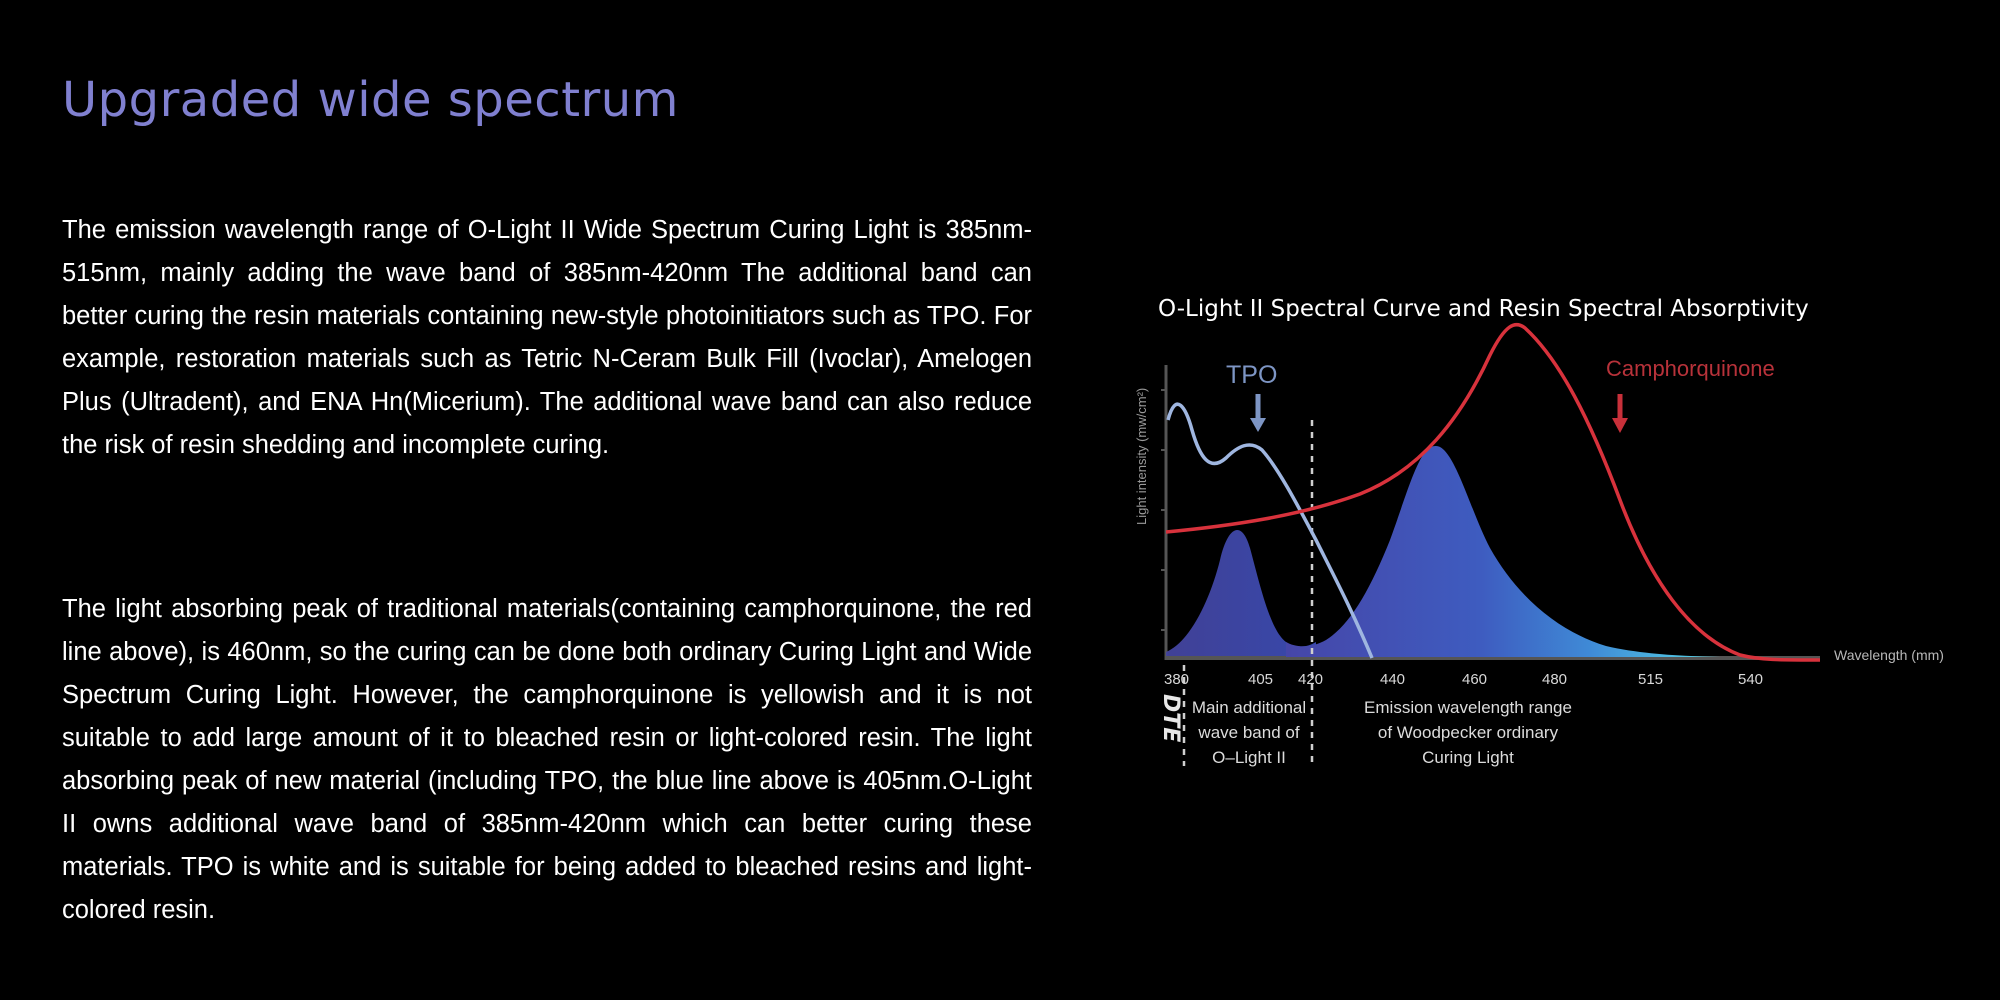 The height and width of the screenshot is (1000, 2000). Describe the element at coordinates (1690, 368) in the screenshot. I see `camphorquinone-label: Camphorquinone` at that location.